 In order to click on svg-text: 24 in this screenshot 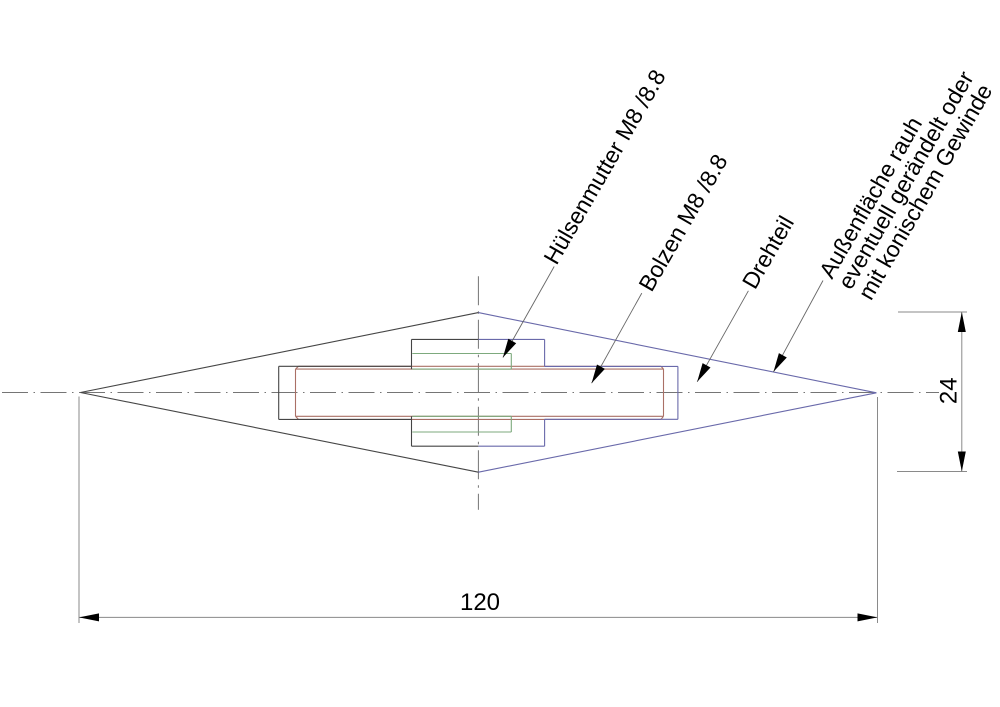, I will do `click(949, 390)`.